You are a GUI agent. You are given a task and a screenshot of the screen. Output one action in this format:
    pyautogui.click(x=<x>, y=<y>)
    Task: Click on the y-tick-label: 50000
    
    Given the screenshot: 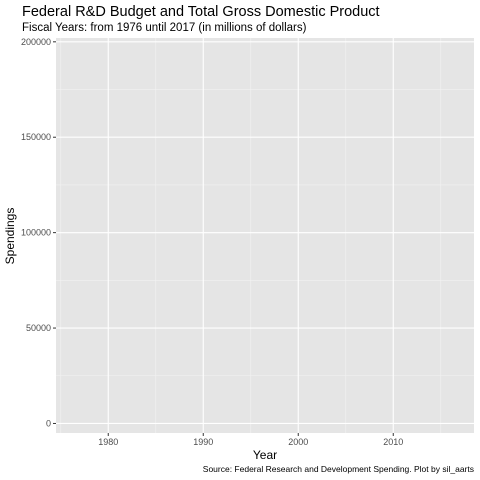 What is the action you would take?
    pyautogui.click(x=38, y=328)
    